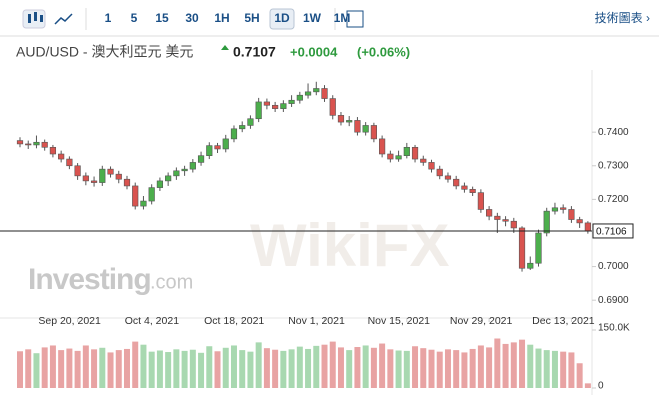 The width and height of the screenshot is (659, 405). I want to click on interval-button: 1H, so click(221, 18).